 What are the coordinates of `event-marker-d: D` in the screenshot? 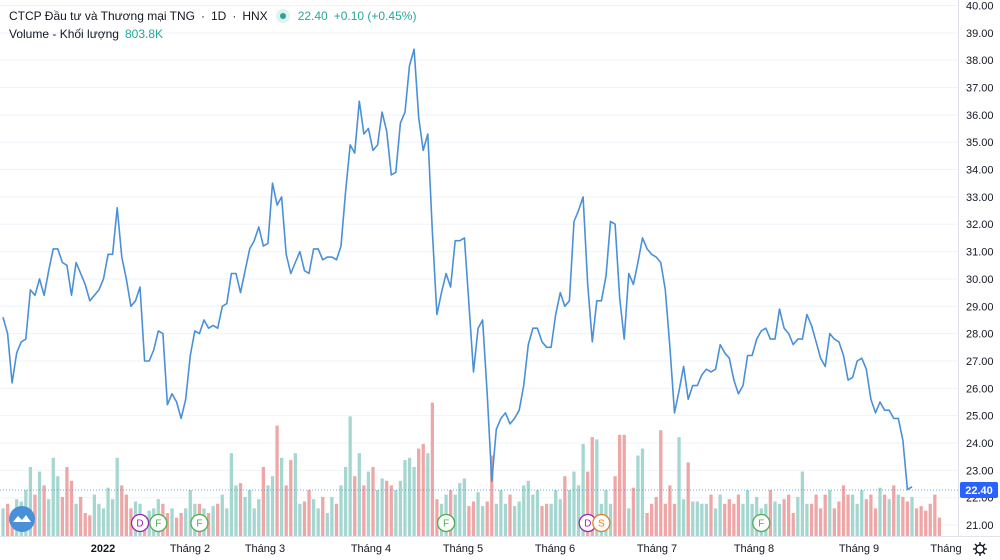 It's located at (140, 523).